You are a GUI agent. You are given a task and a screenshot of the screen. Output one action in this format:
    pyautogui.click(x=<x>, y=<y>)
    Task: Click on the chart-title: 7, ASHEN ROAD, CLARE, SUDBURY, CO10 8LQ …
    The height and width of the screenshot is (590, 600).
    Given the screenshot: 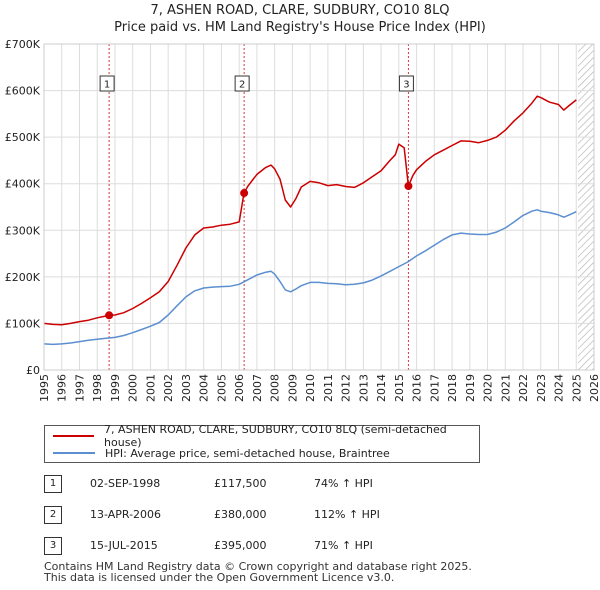 What is the action you would take?
    pyautogui.click(x=300, y=19)
    